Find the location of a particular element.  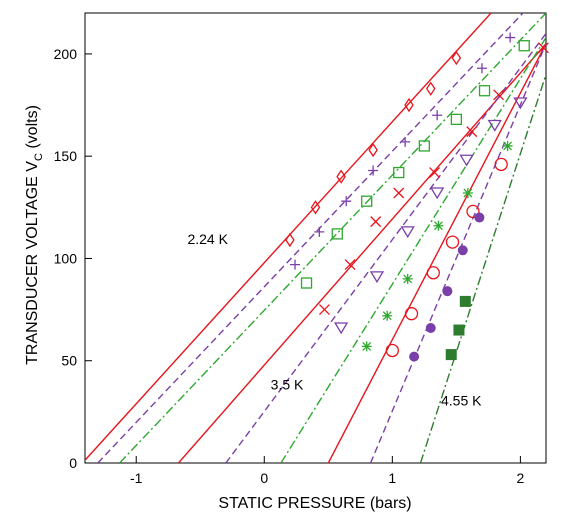

y-tick-label: 50 is located at coordinates (69, 361).